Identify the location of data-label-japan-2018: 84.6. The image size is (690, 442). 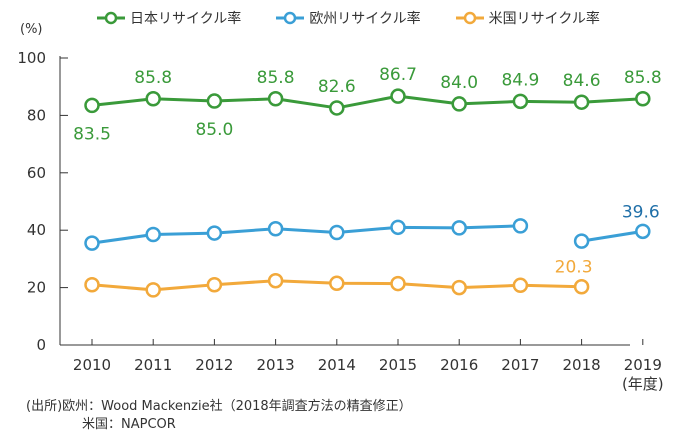
(582, 81).